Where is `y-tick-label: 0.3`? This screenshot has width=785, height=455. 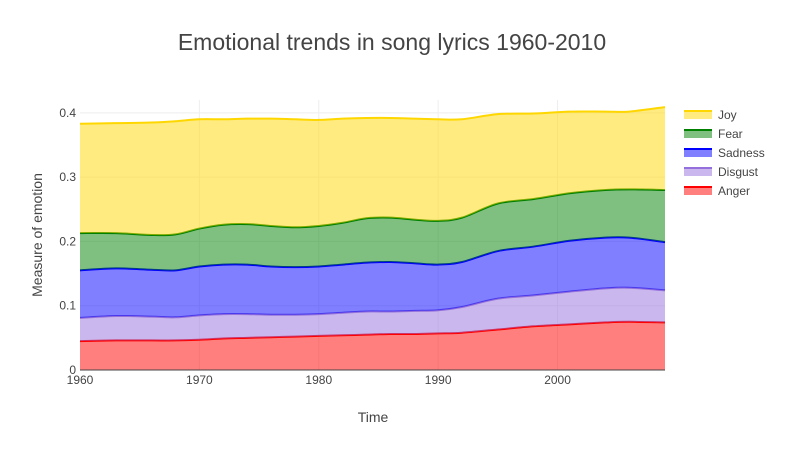
y-tick-label: 0.3 is located at coordinates (67, 177).